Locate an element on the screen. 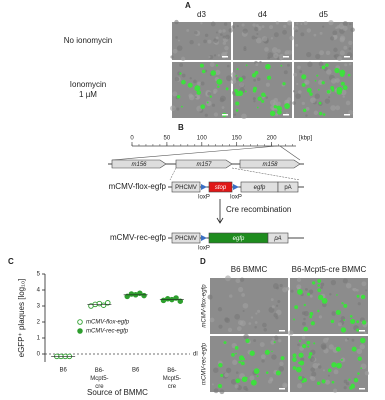 This screenshot has height=400, width=385. row-label: mCMV-rec-egfp is located at coordinates (205, 363).